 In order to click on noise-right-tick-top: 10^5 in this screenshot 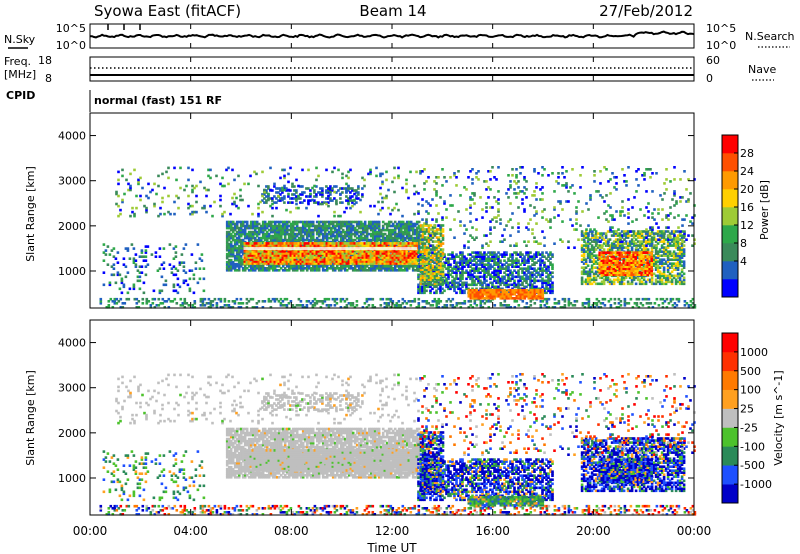, I will do `click(721, 28)`.